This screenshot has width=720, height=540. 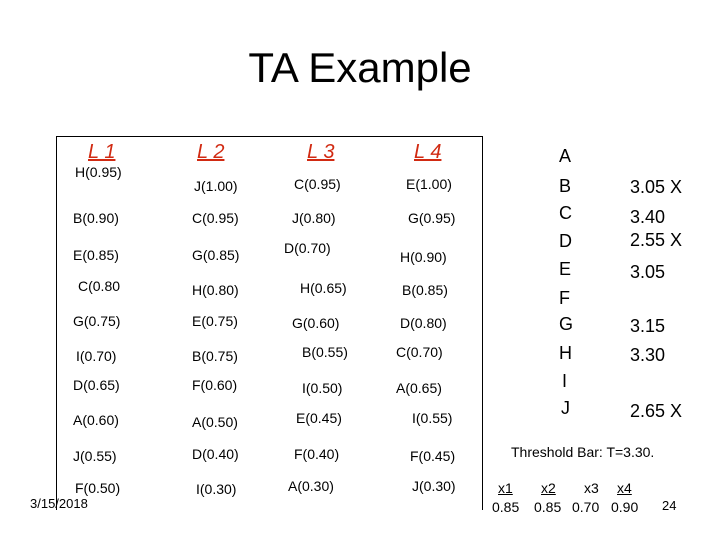 I want to click on table-top-border, so click(x=269, y=136).